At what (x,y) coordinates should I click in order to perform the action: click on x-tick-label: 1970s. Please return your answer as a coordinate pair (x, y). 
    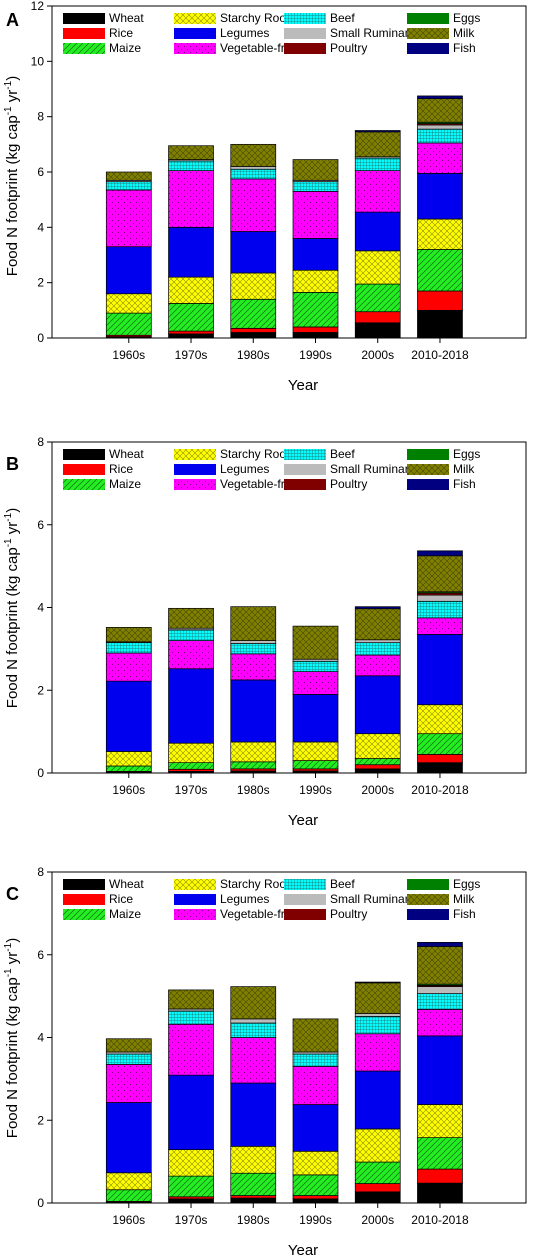
    Looking at the image, I should click on (191, 1220).